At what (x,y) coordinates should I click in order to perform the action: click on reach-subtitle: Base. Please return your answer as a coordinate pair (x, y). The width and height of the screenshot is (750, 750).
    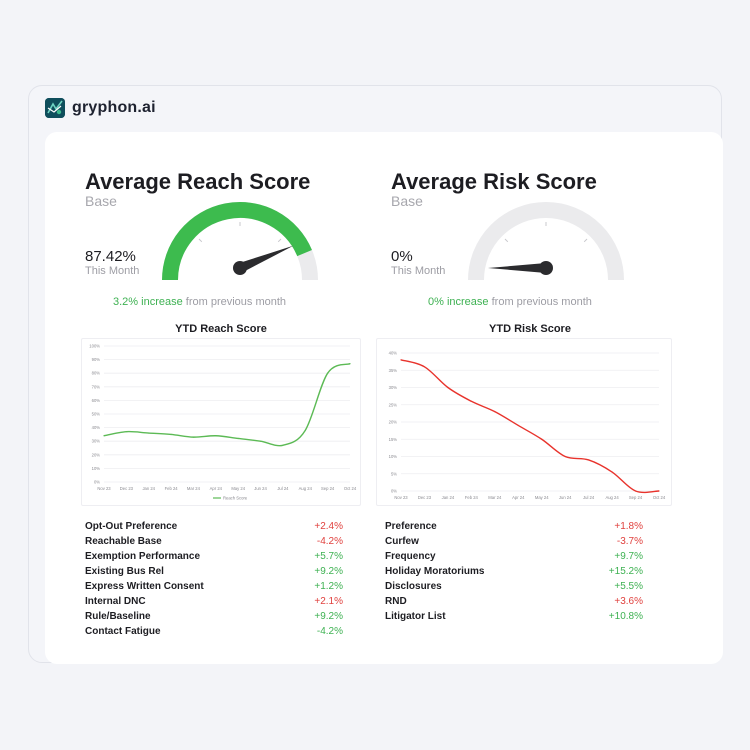
    Looking at the image, I should click on (101, 201).